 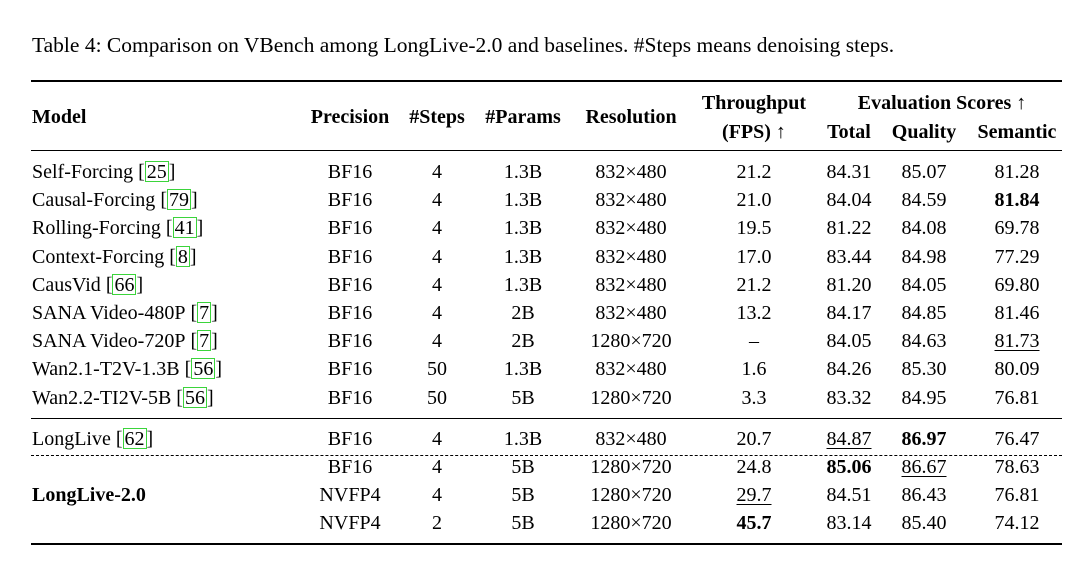 What do you see at coordinates (849, 439) in the screenshot?
I see `cell-total: 84.87` at bounding box center [849, 439].